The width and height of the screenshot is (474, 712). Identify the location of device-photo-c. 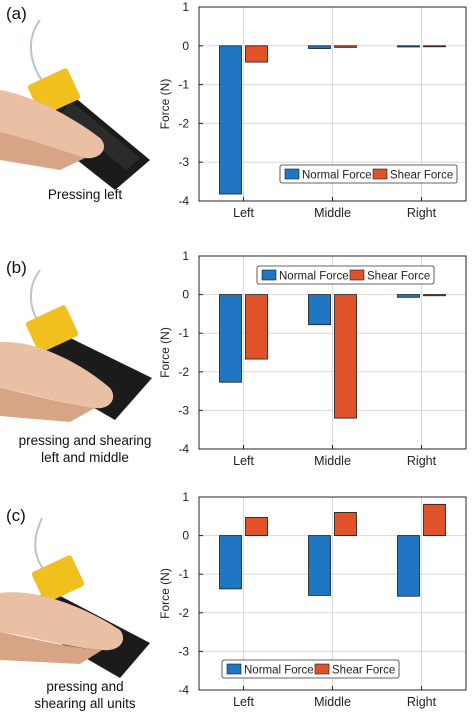
(75, 598).